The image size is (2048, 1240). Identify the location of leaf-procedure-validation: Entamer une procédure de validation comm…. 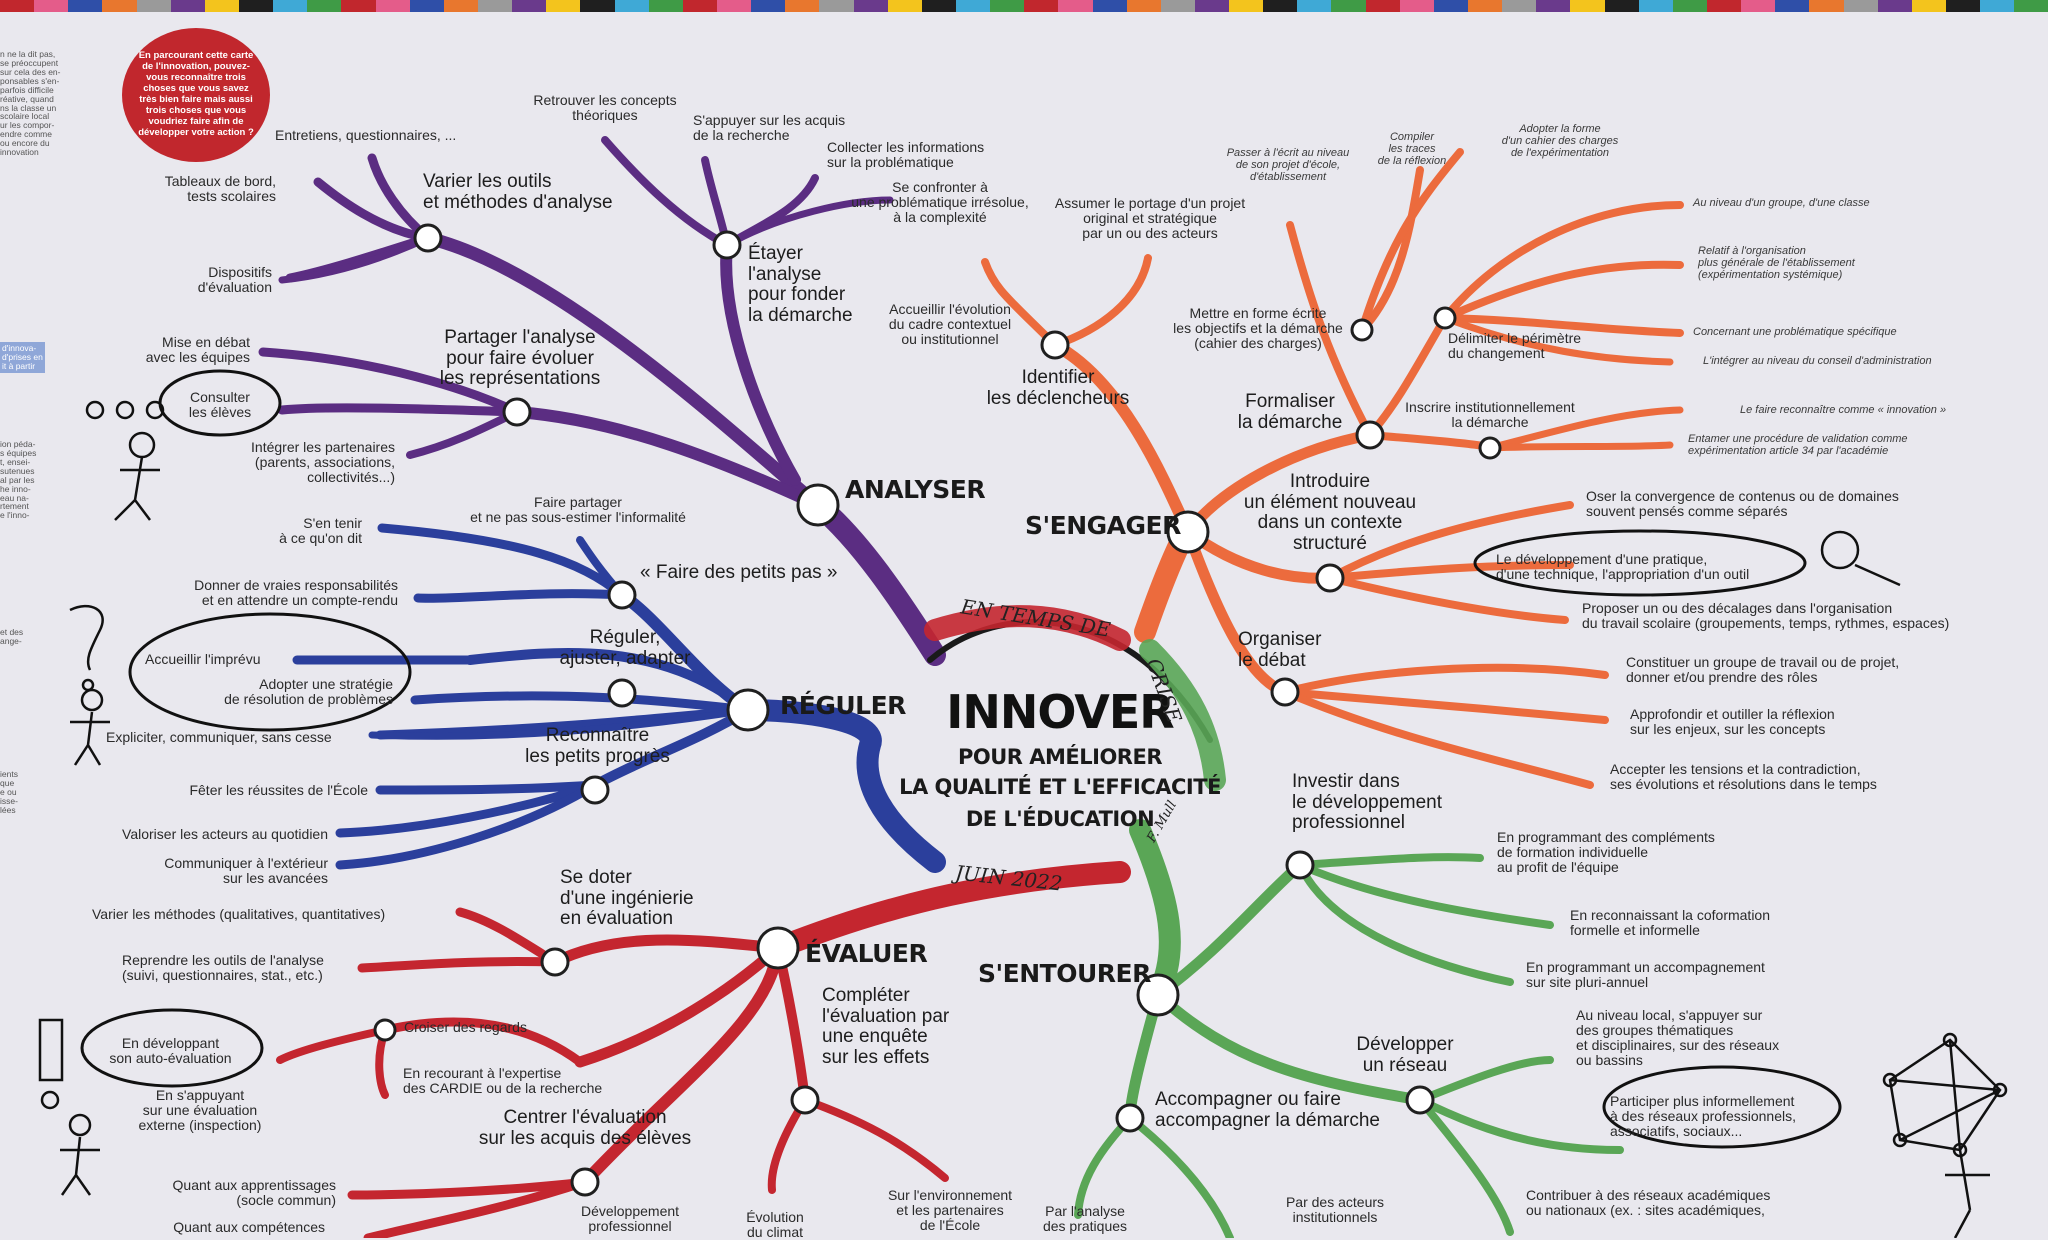
(1798, 445).